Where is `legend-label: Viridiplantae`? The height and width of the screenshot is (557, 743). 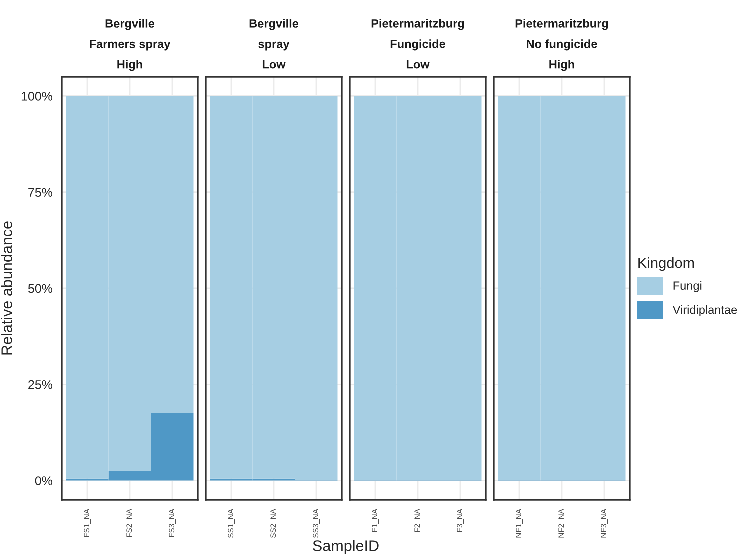
legend-label: Viridiplantae is located at coordinates (705, 311).